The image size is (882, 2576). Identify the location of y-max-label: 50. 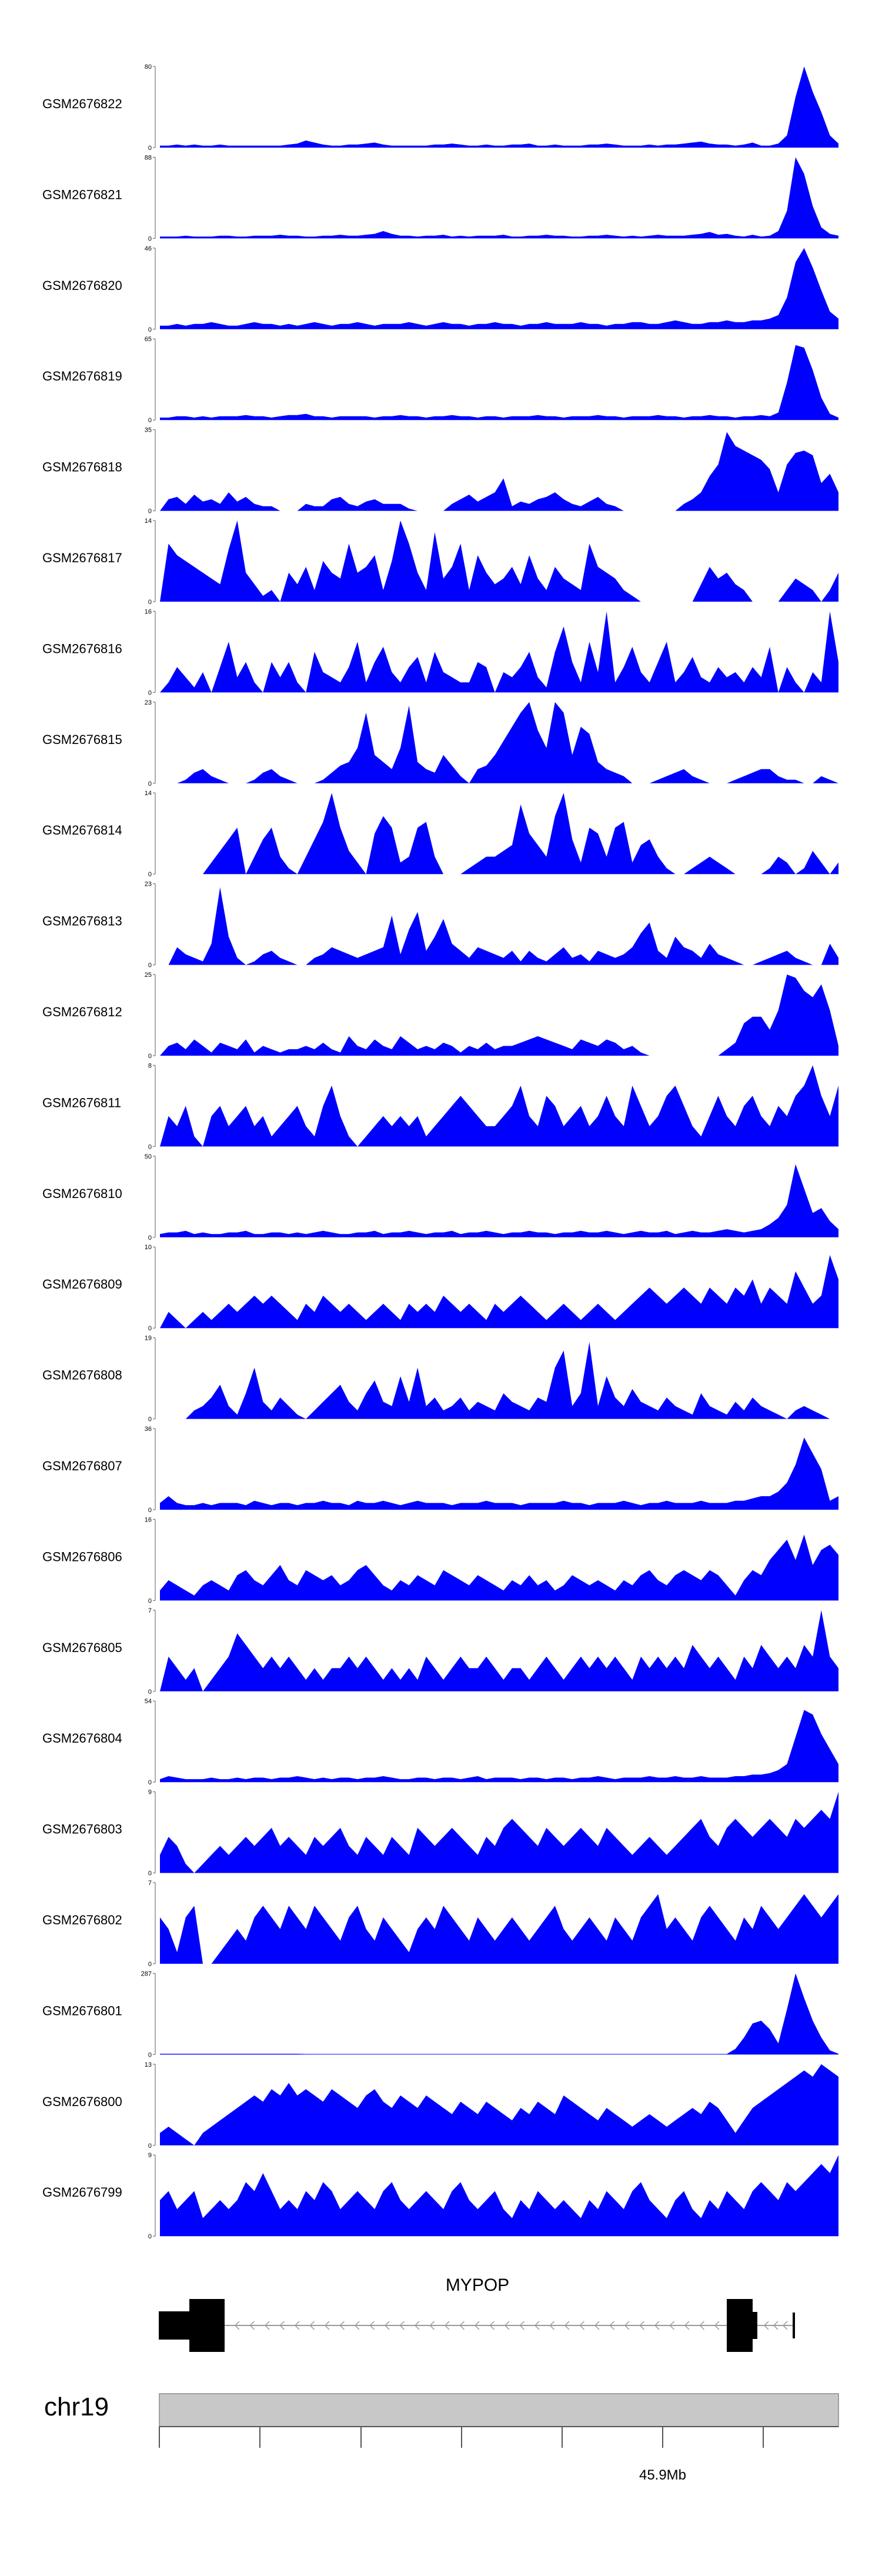
(148, 1156).